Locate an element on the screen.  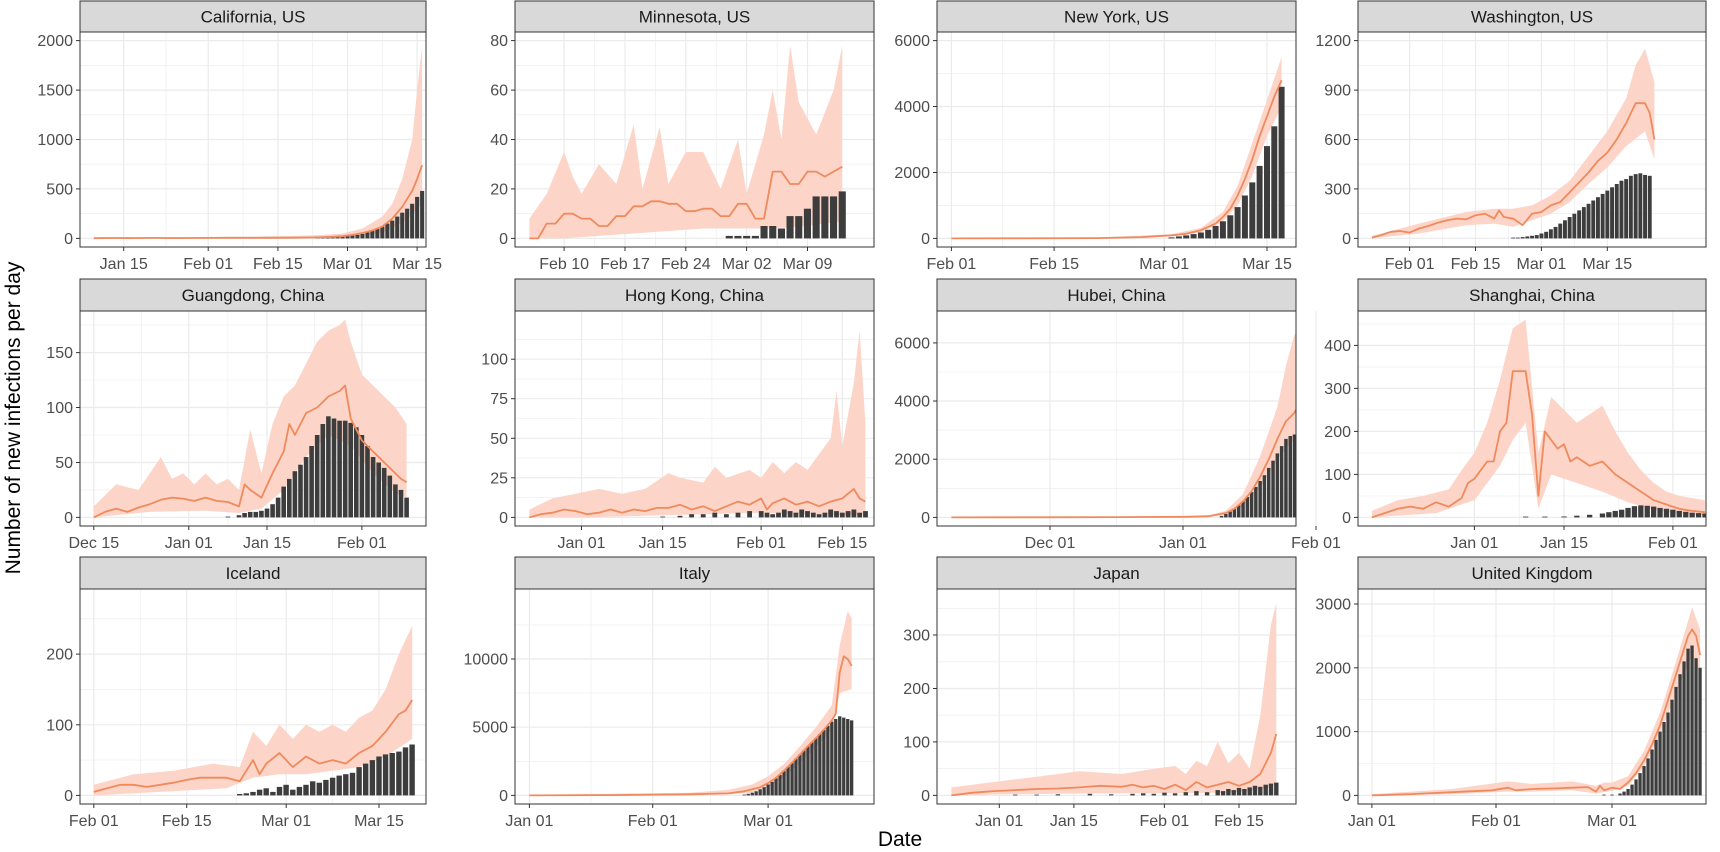
y-tick-label: 500 is located at coordinates (59, 189).